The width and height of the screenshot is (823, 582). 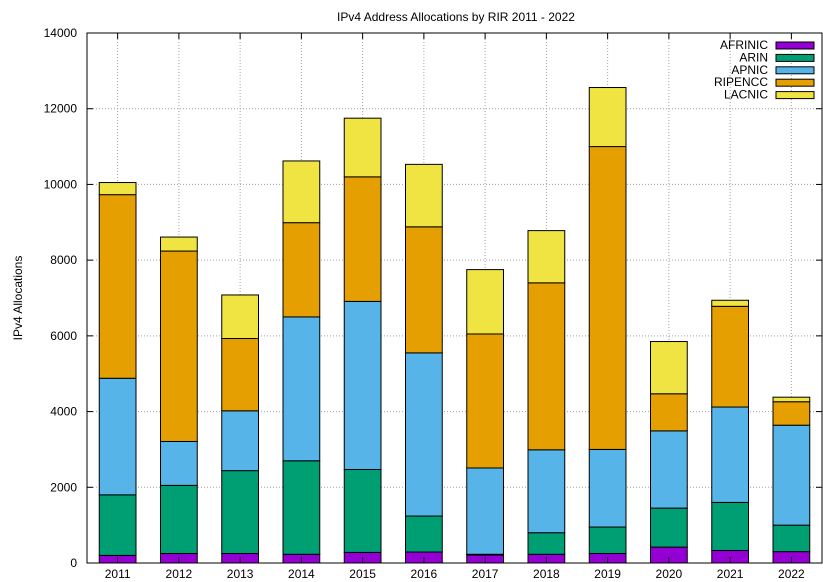 What do you see at coordinates (362, 147) in the screenshot?
I see `bar-segment-lacnic-2015` at bounding box center [362, 147].